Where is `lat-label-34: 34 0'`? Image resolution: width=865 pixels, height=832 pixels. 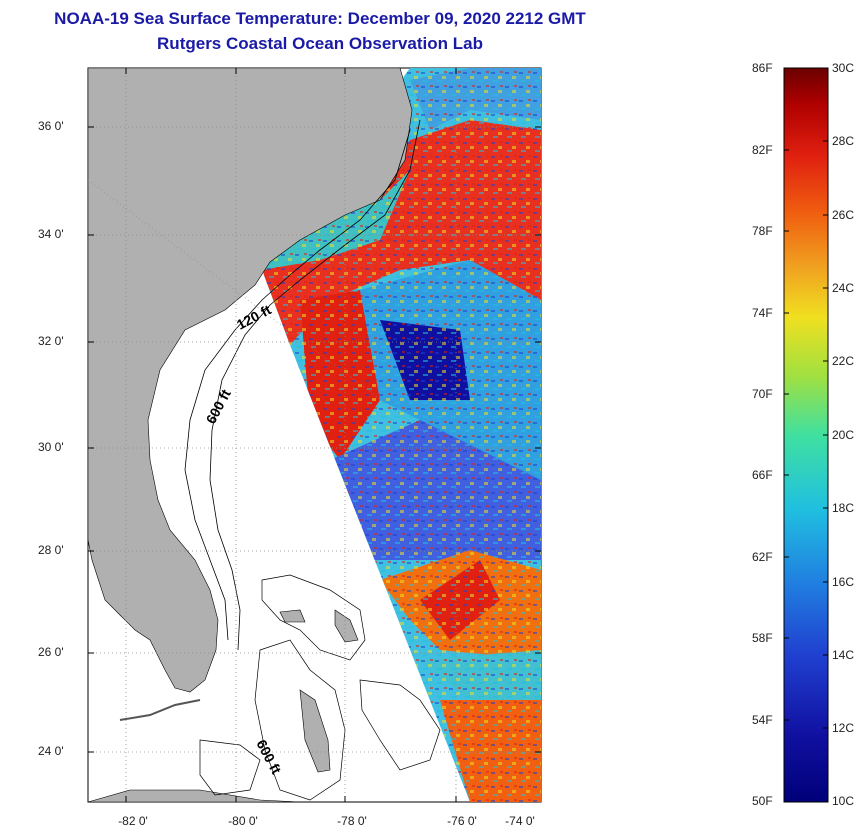
lat-label-34: 34 0' is located at coordinates (51, 234).